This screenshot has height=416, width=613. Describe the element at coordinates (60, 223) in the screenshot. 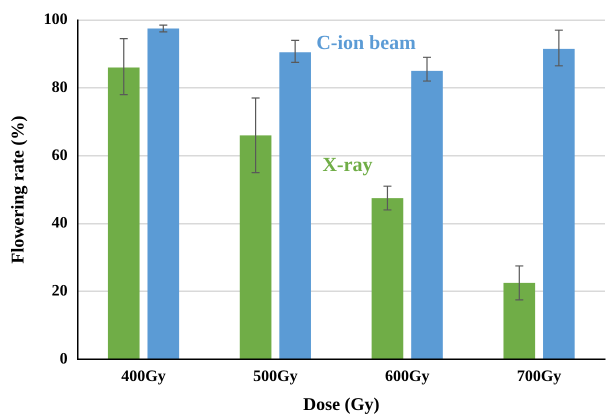

I see `y-tick-label: 40` at that location.